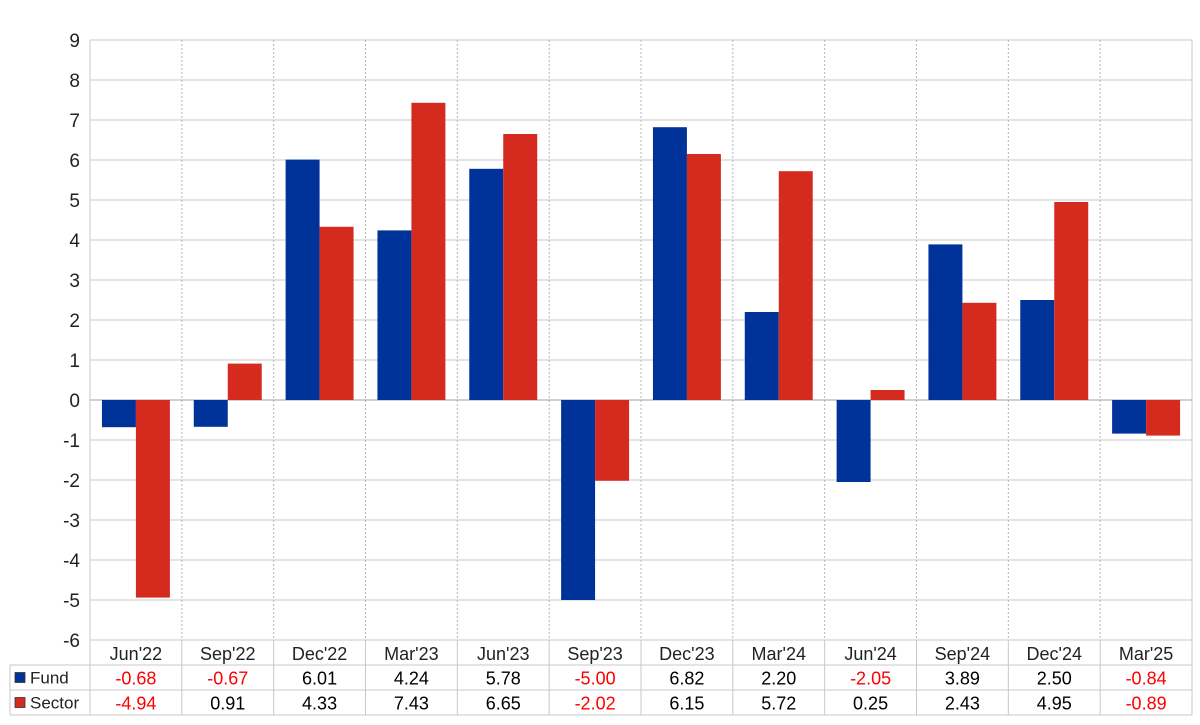 The height and width of the screenshot is (725, 1200). I want to click on y-tick-label: 1, so click(74, 361).